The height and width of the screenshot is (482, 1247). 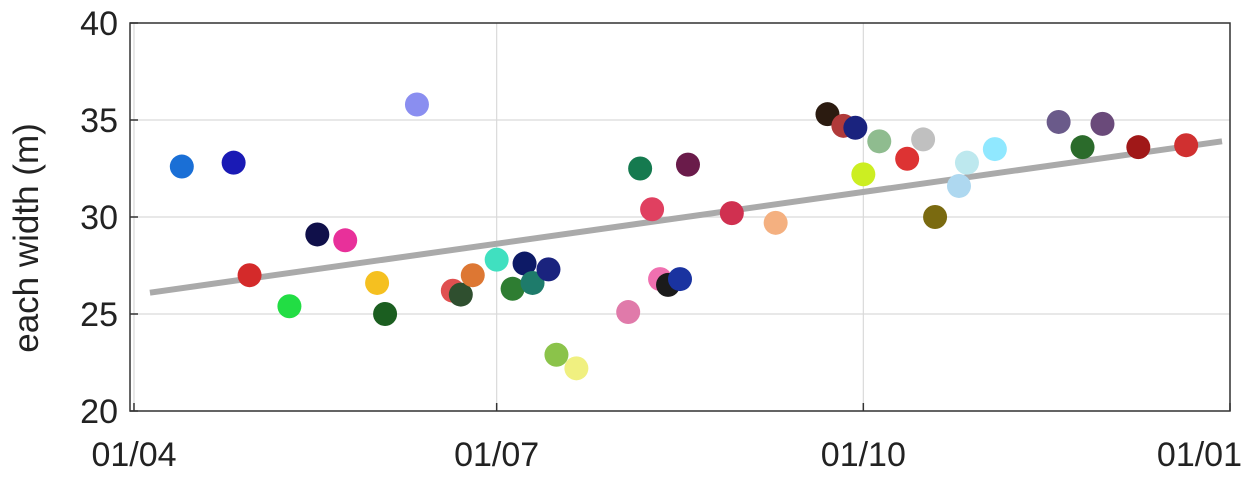 What do you see at coordinates (99, 24) in the screenshot?
I see `y-tick-label: 40` at bounding box center [99, 24].